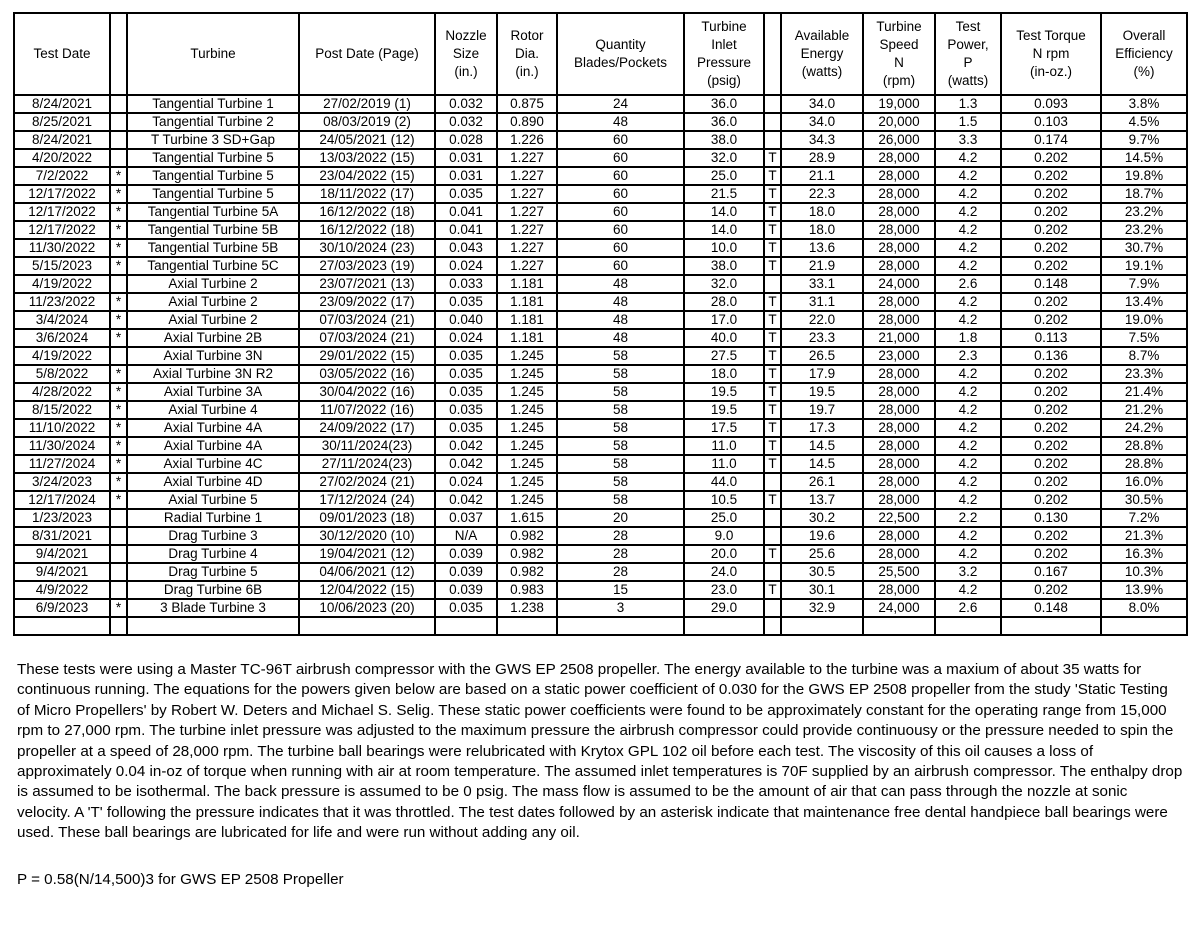  Describe the element at coordinates (62, 572) in the screenshot. I see `table-cell: 9/4/2021` at that location.